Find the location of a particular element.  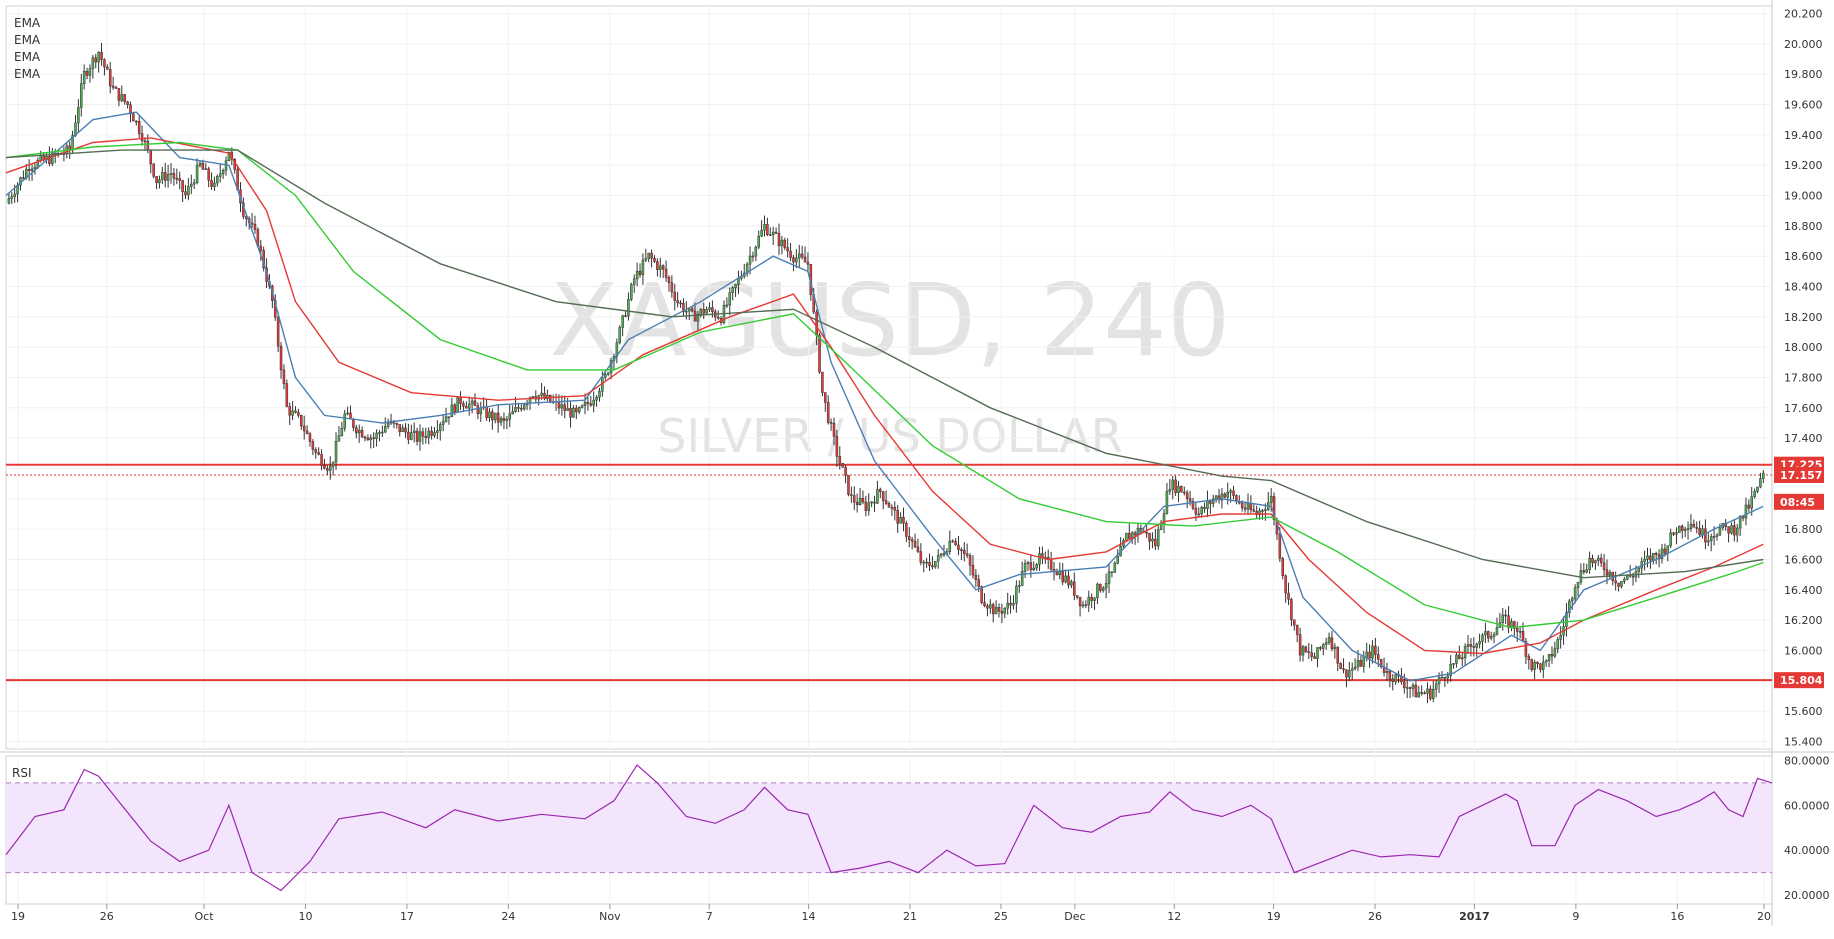

ema-legend-1: EMA is located at coordinates (27, 23).